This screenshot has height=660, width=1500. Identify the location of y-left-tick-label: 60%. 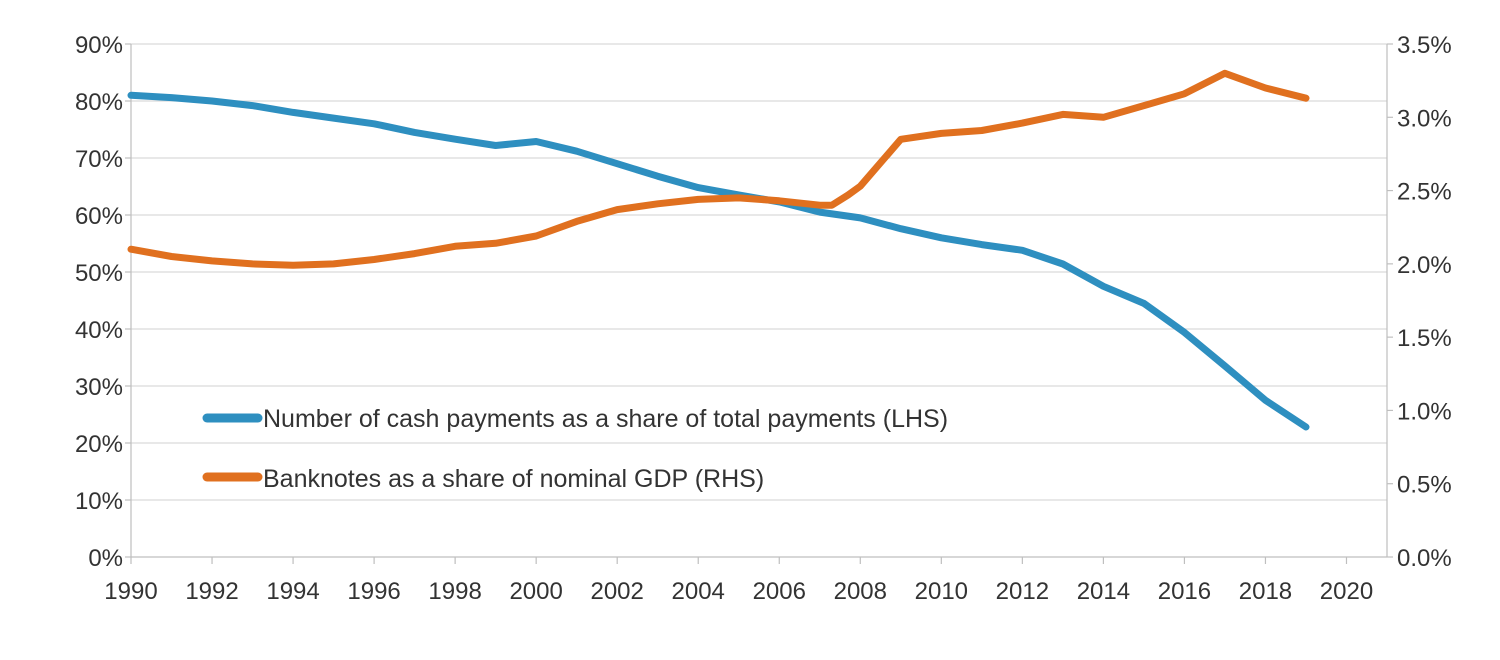
(99, 216).